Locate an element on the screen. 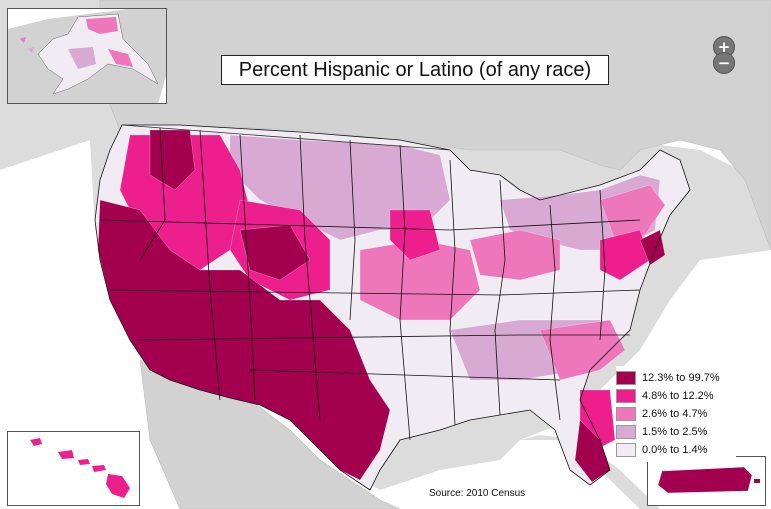 The height and width of the screenshot is (509, 771). alaska-inset is located at coordinates (87, 56).